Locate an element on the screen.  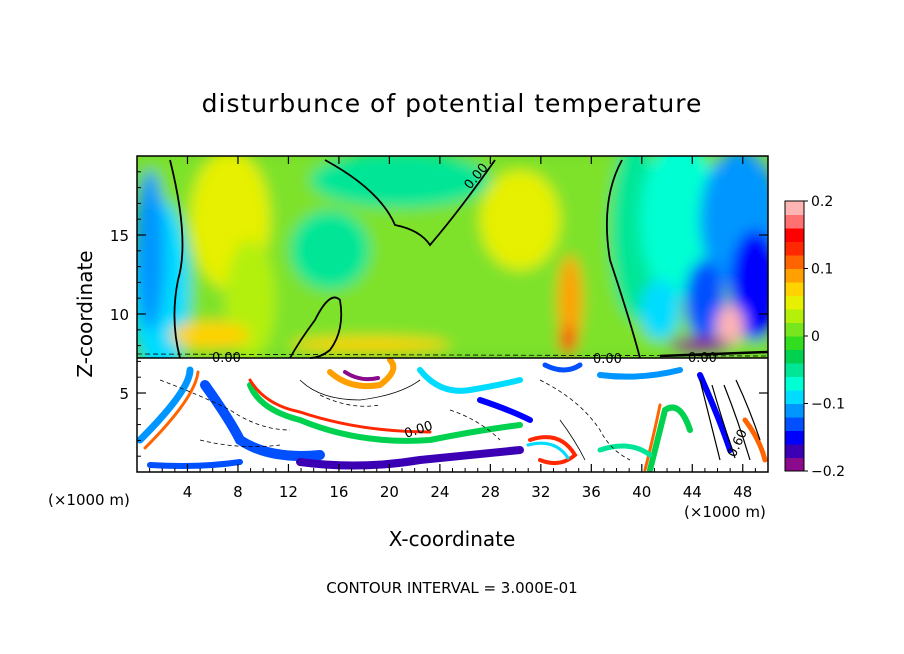
y-tick-label: 10 is located at coordinates (119, 315).